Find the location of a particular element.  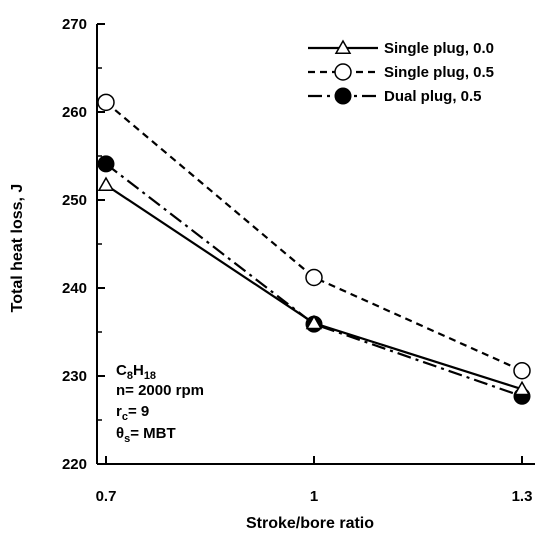

y-tick-label: 230 is located at coordinates (74, 376).